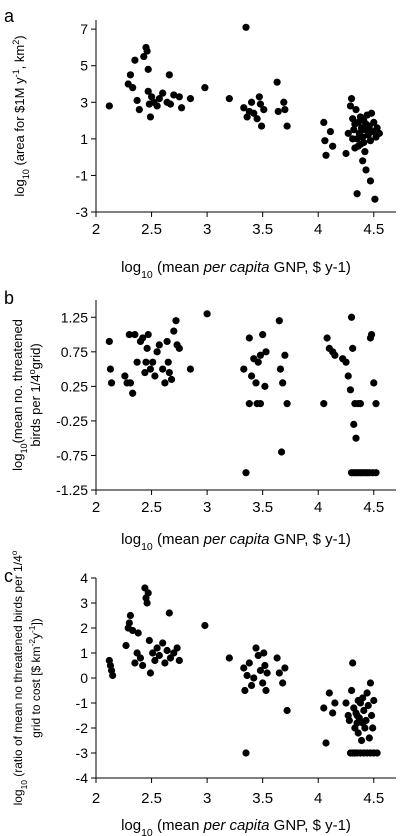 Image resolution: width=406 pixels, height=836 pixels. I want to click on y-tick-label: 0.25, so click(74, 386).